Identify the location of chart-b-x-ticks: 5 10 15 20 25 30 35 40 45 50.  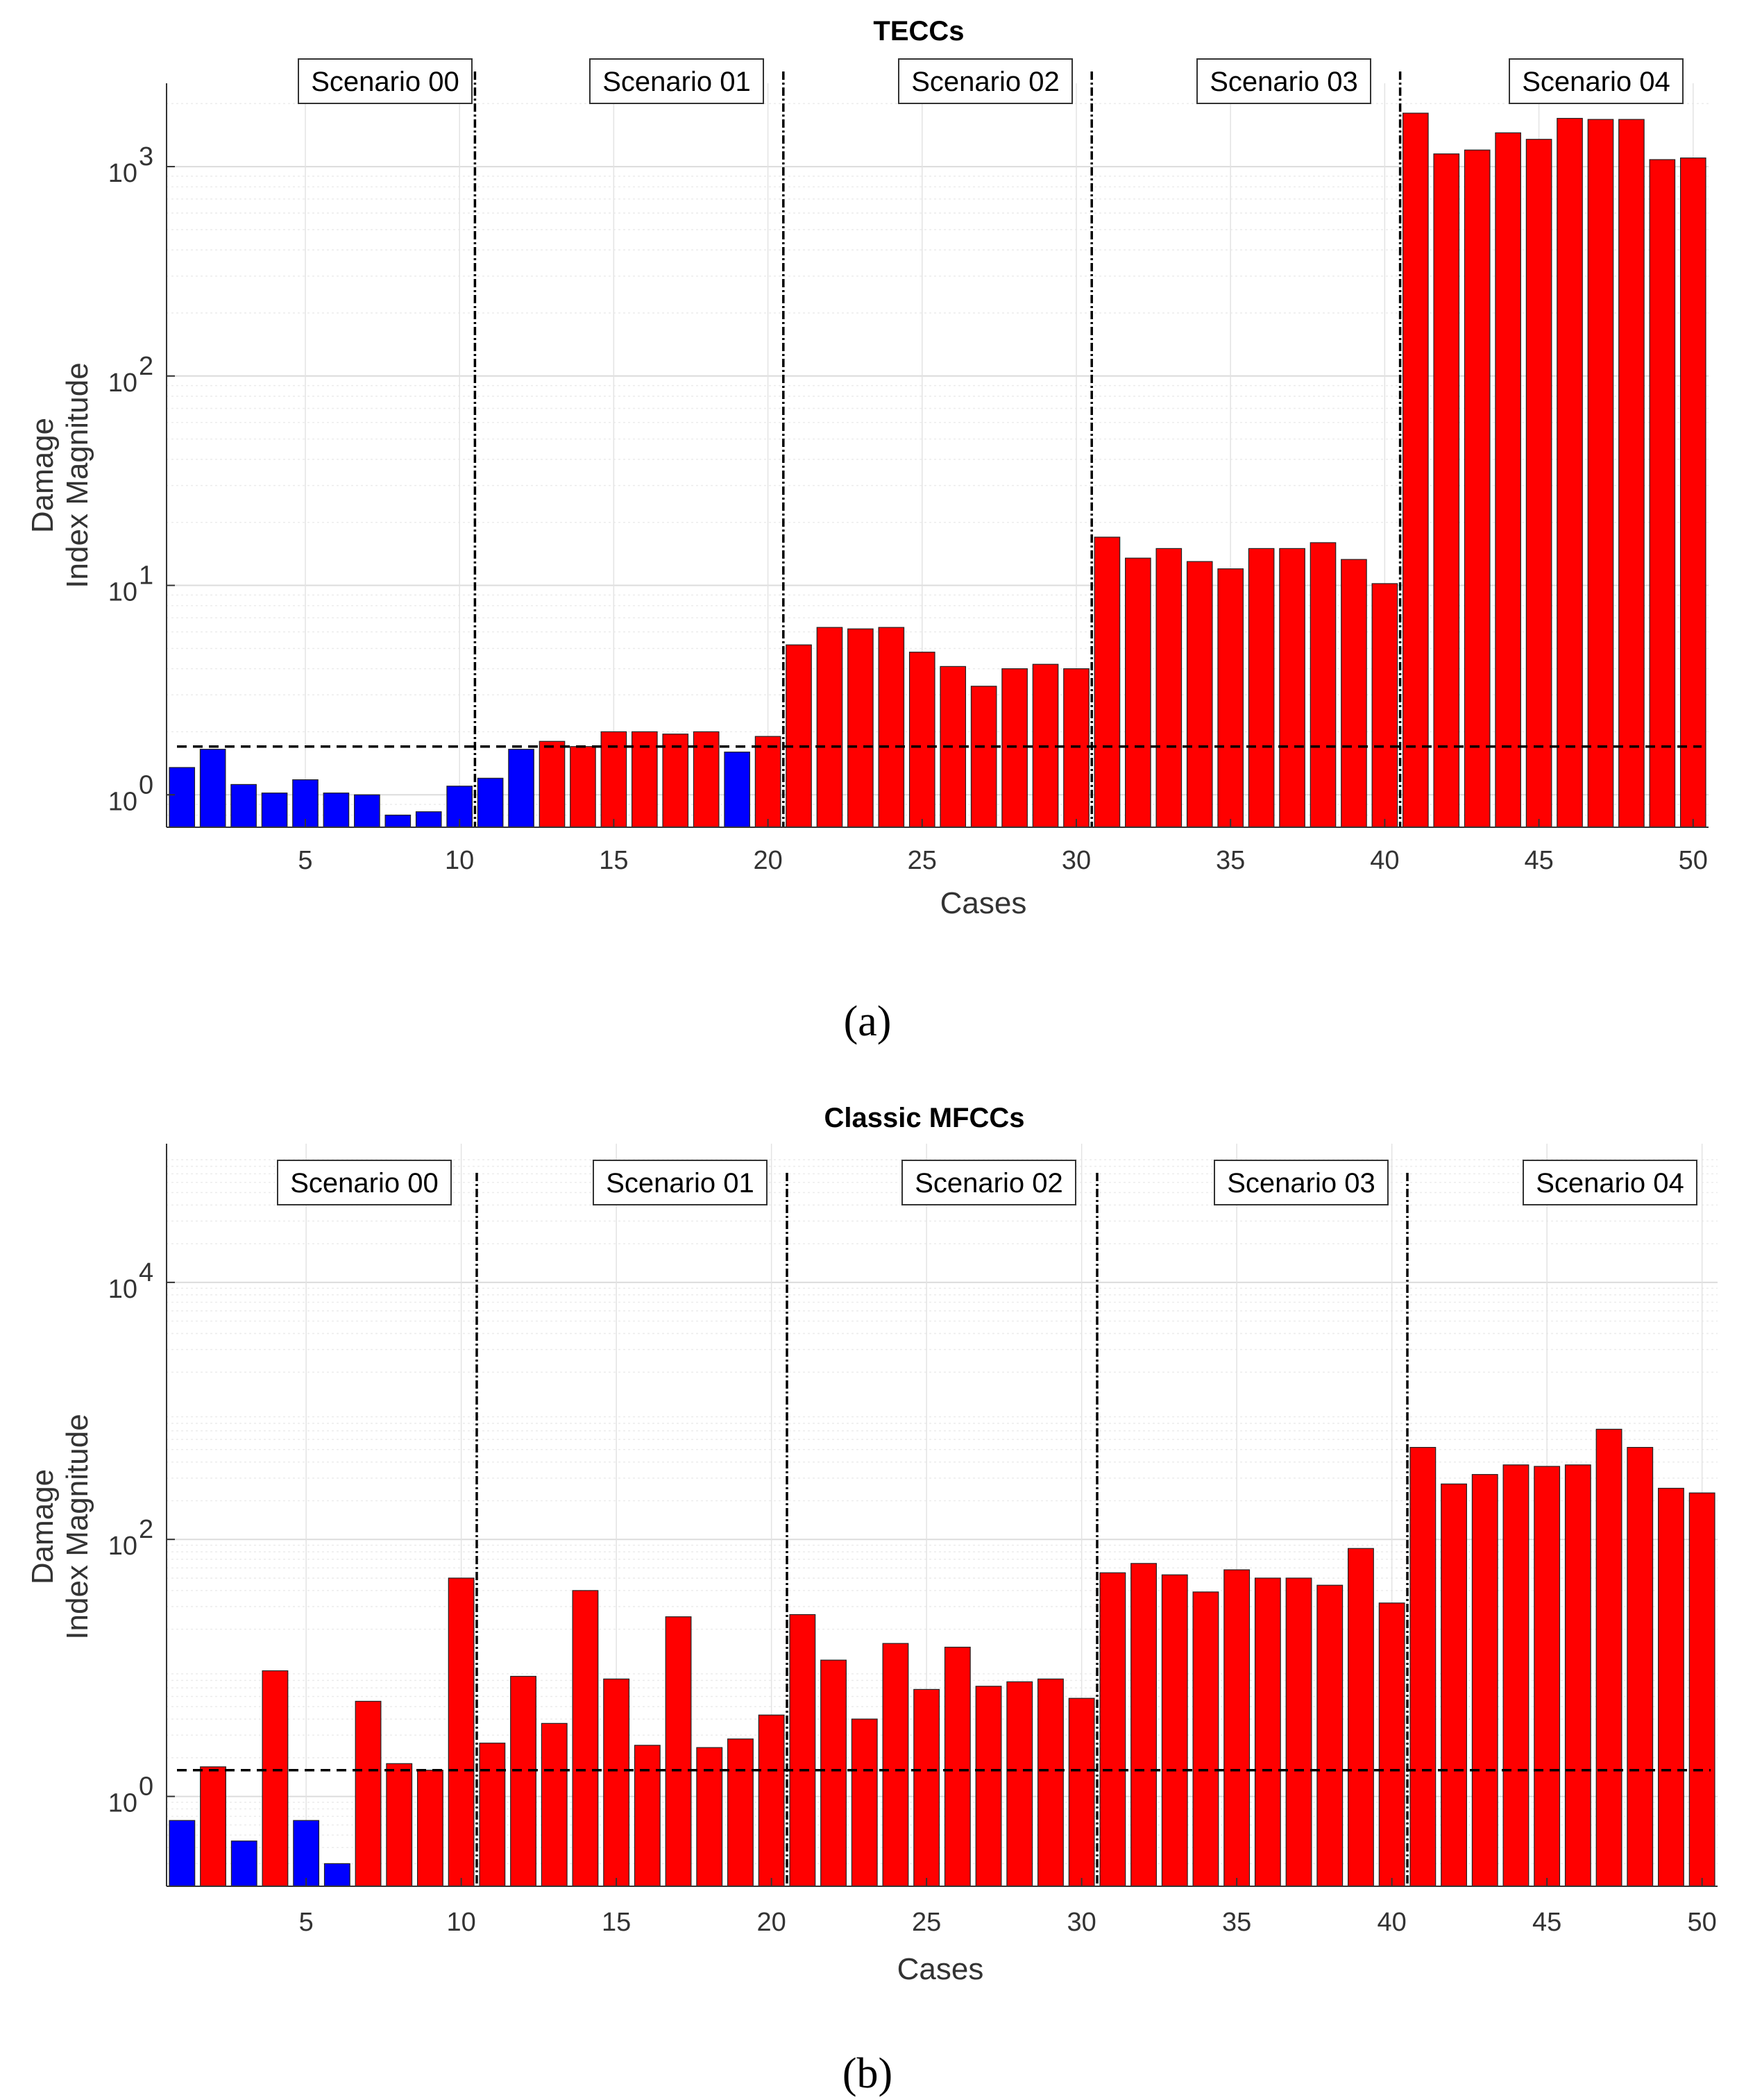
(1008, 1908).